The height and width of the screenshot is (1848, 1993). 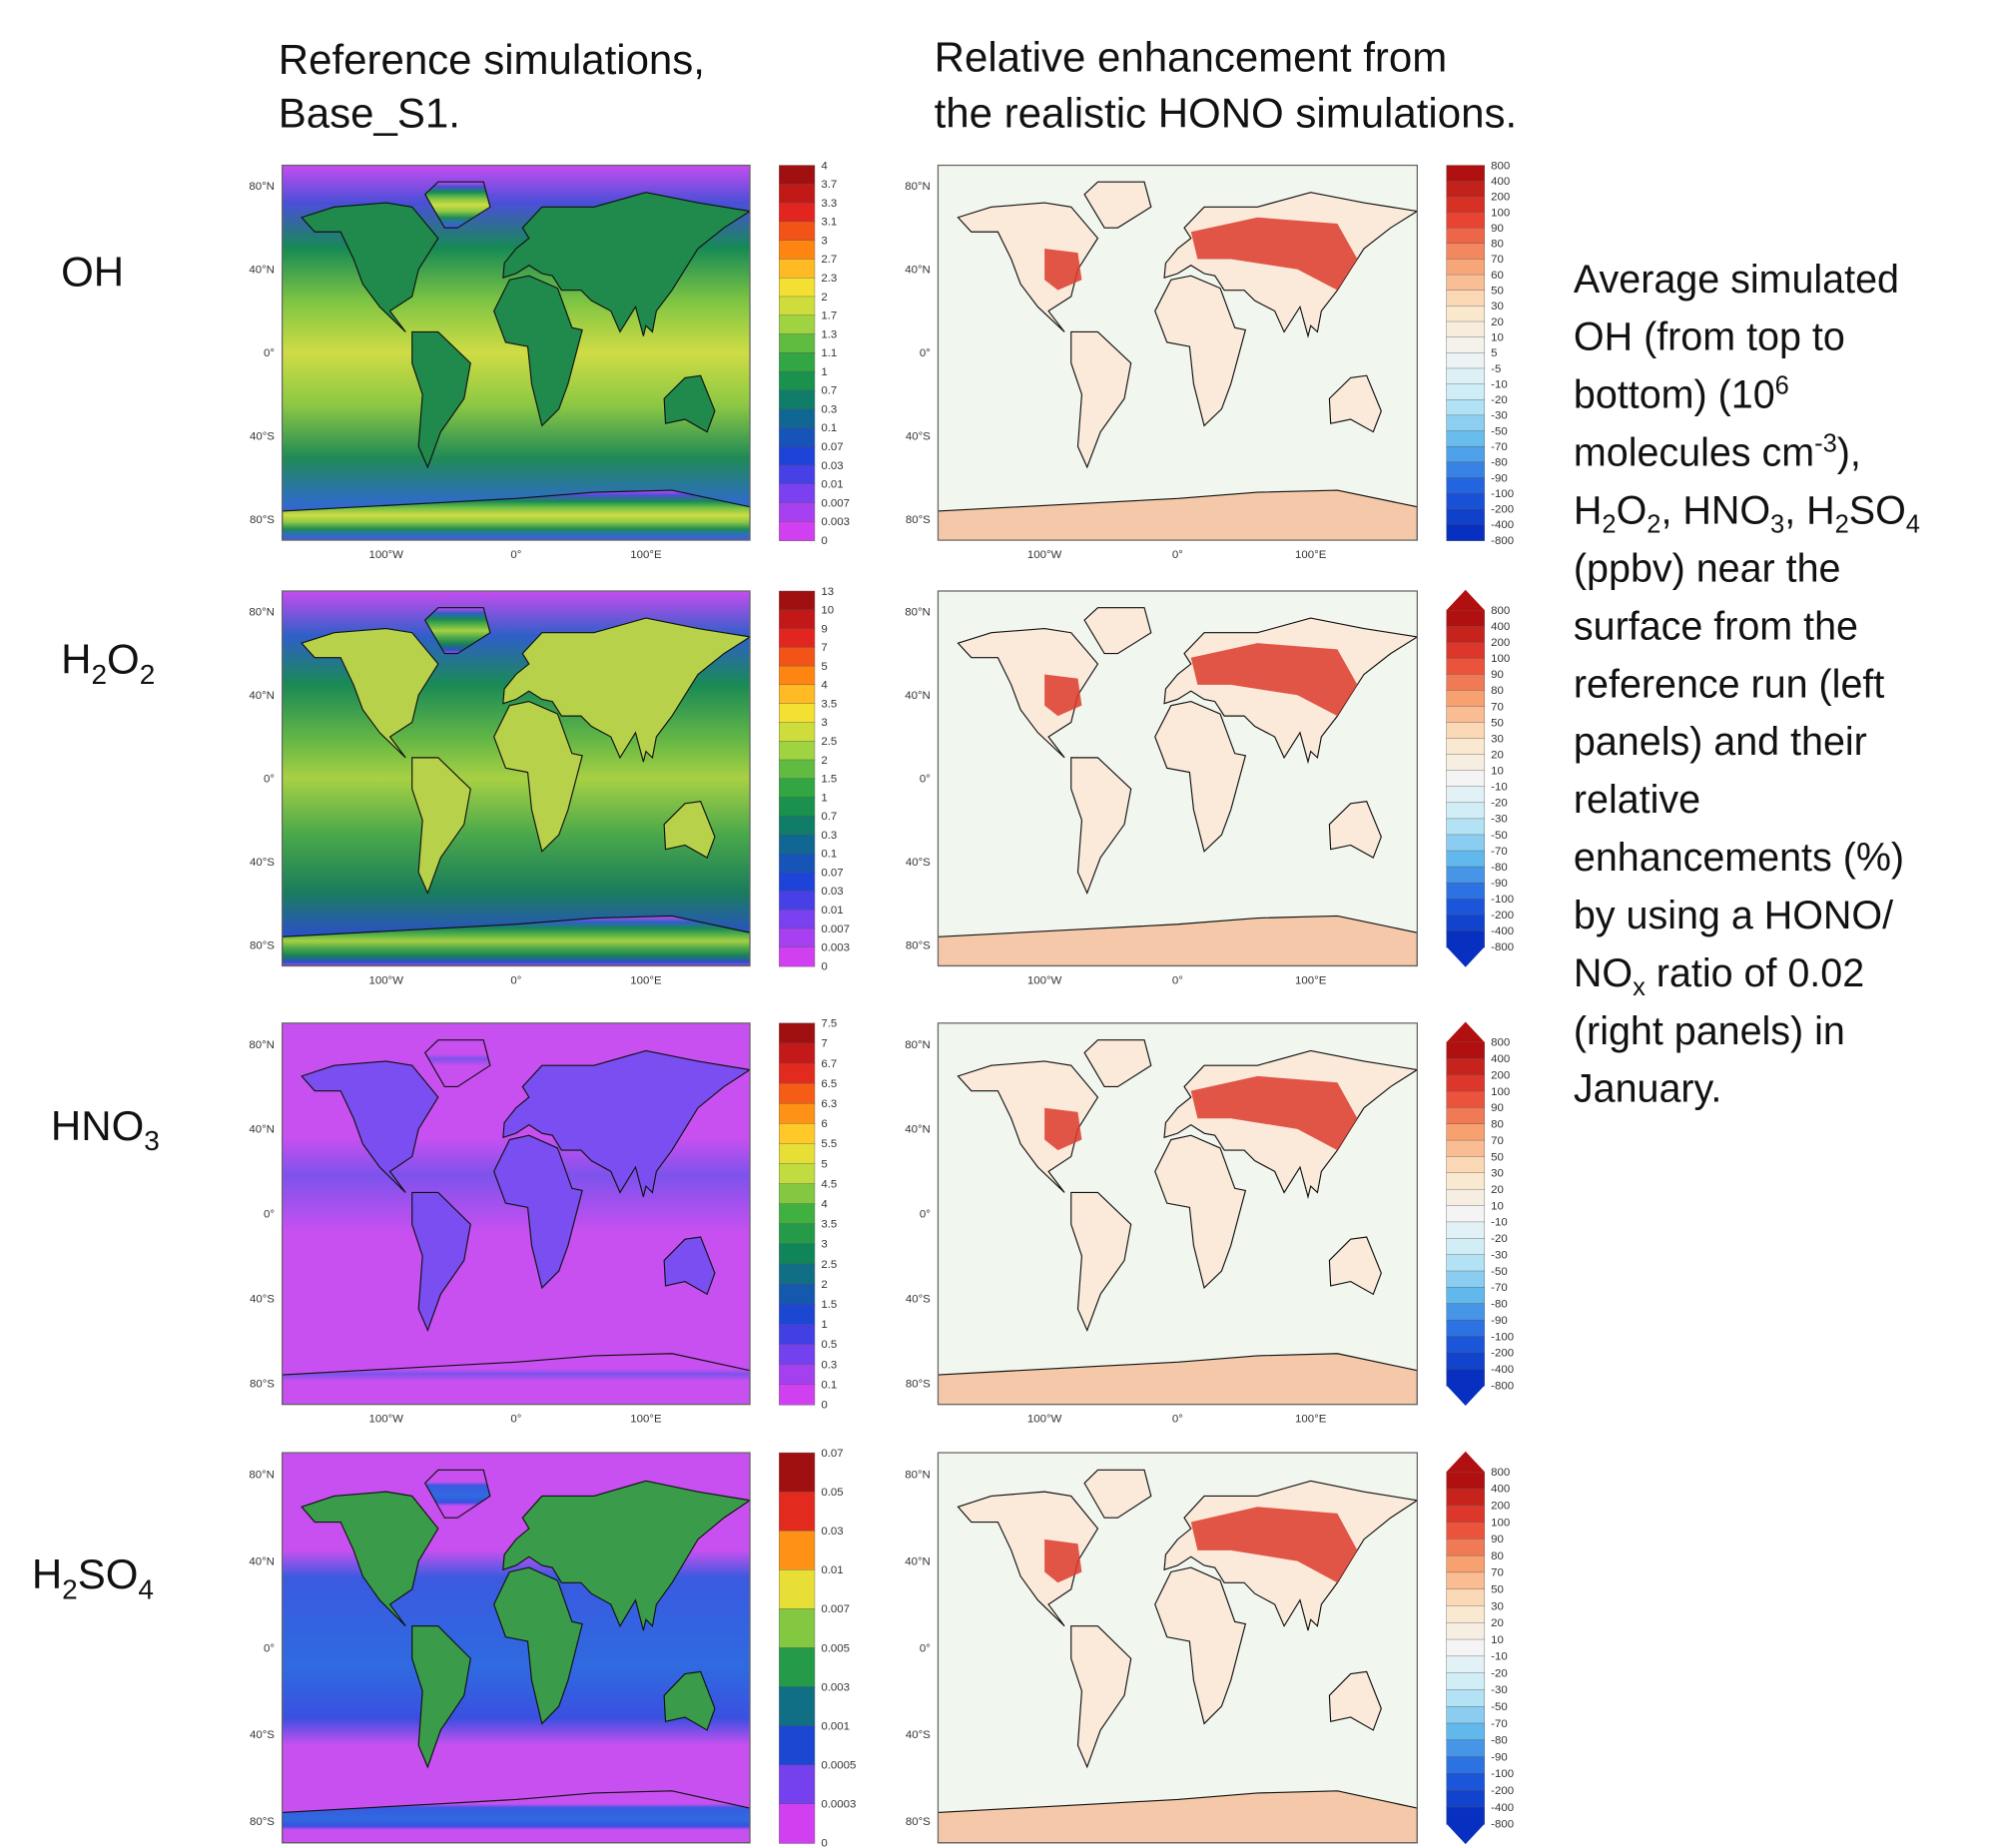 What do you see at coordinates (824, 723) in the screenshot?
I see `colorbar-label: 3` at bounding box center [824, 723].